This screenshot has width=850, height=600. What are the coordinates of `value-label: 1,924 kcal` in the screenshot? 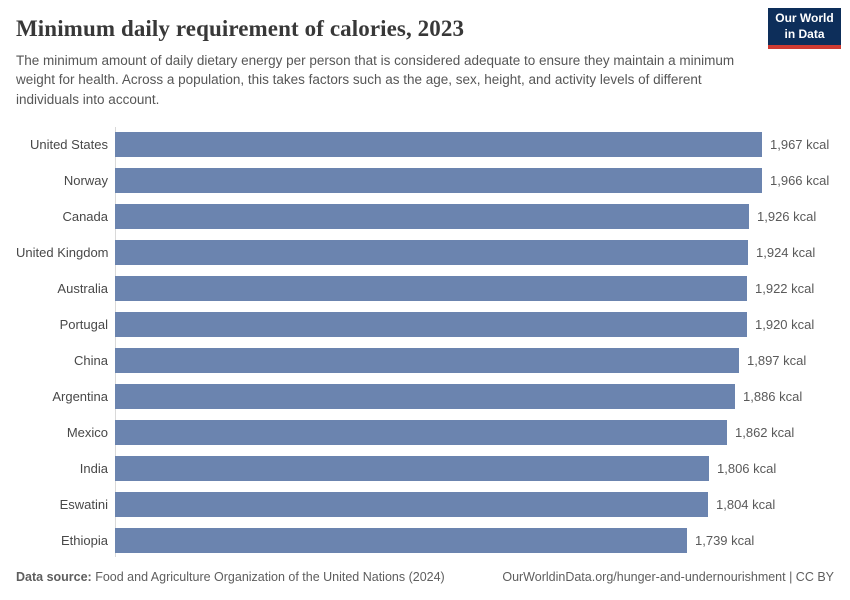 It's located at (786, 252).